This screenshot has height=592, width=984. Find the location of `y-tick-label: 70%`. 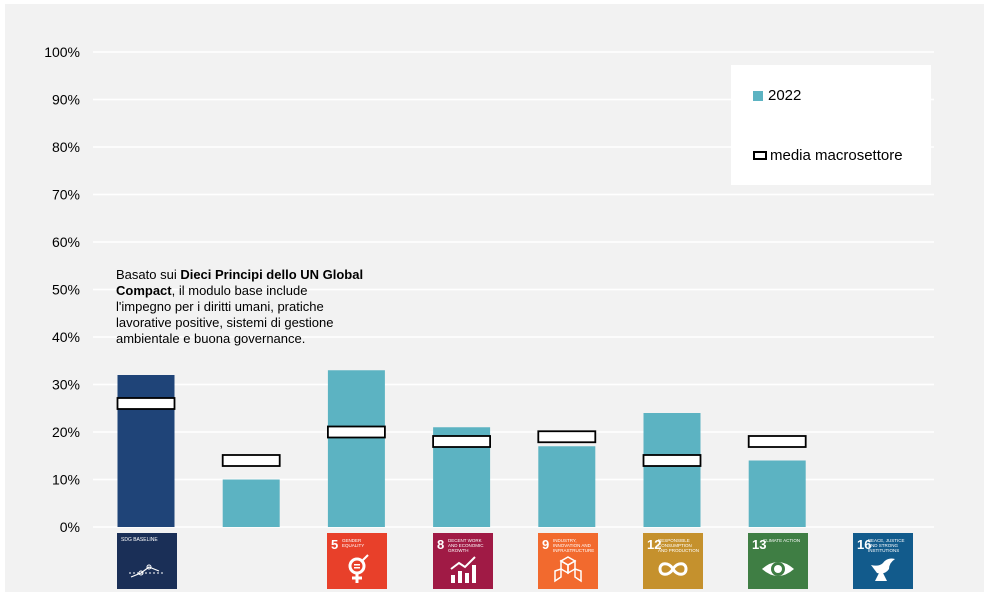

y-tick-label: 70% is located at coordinates (66, 195).